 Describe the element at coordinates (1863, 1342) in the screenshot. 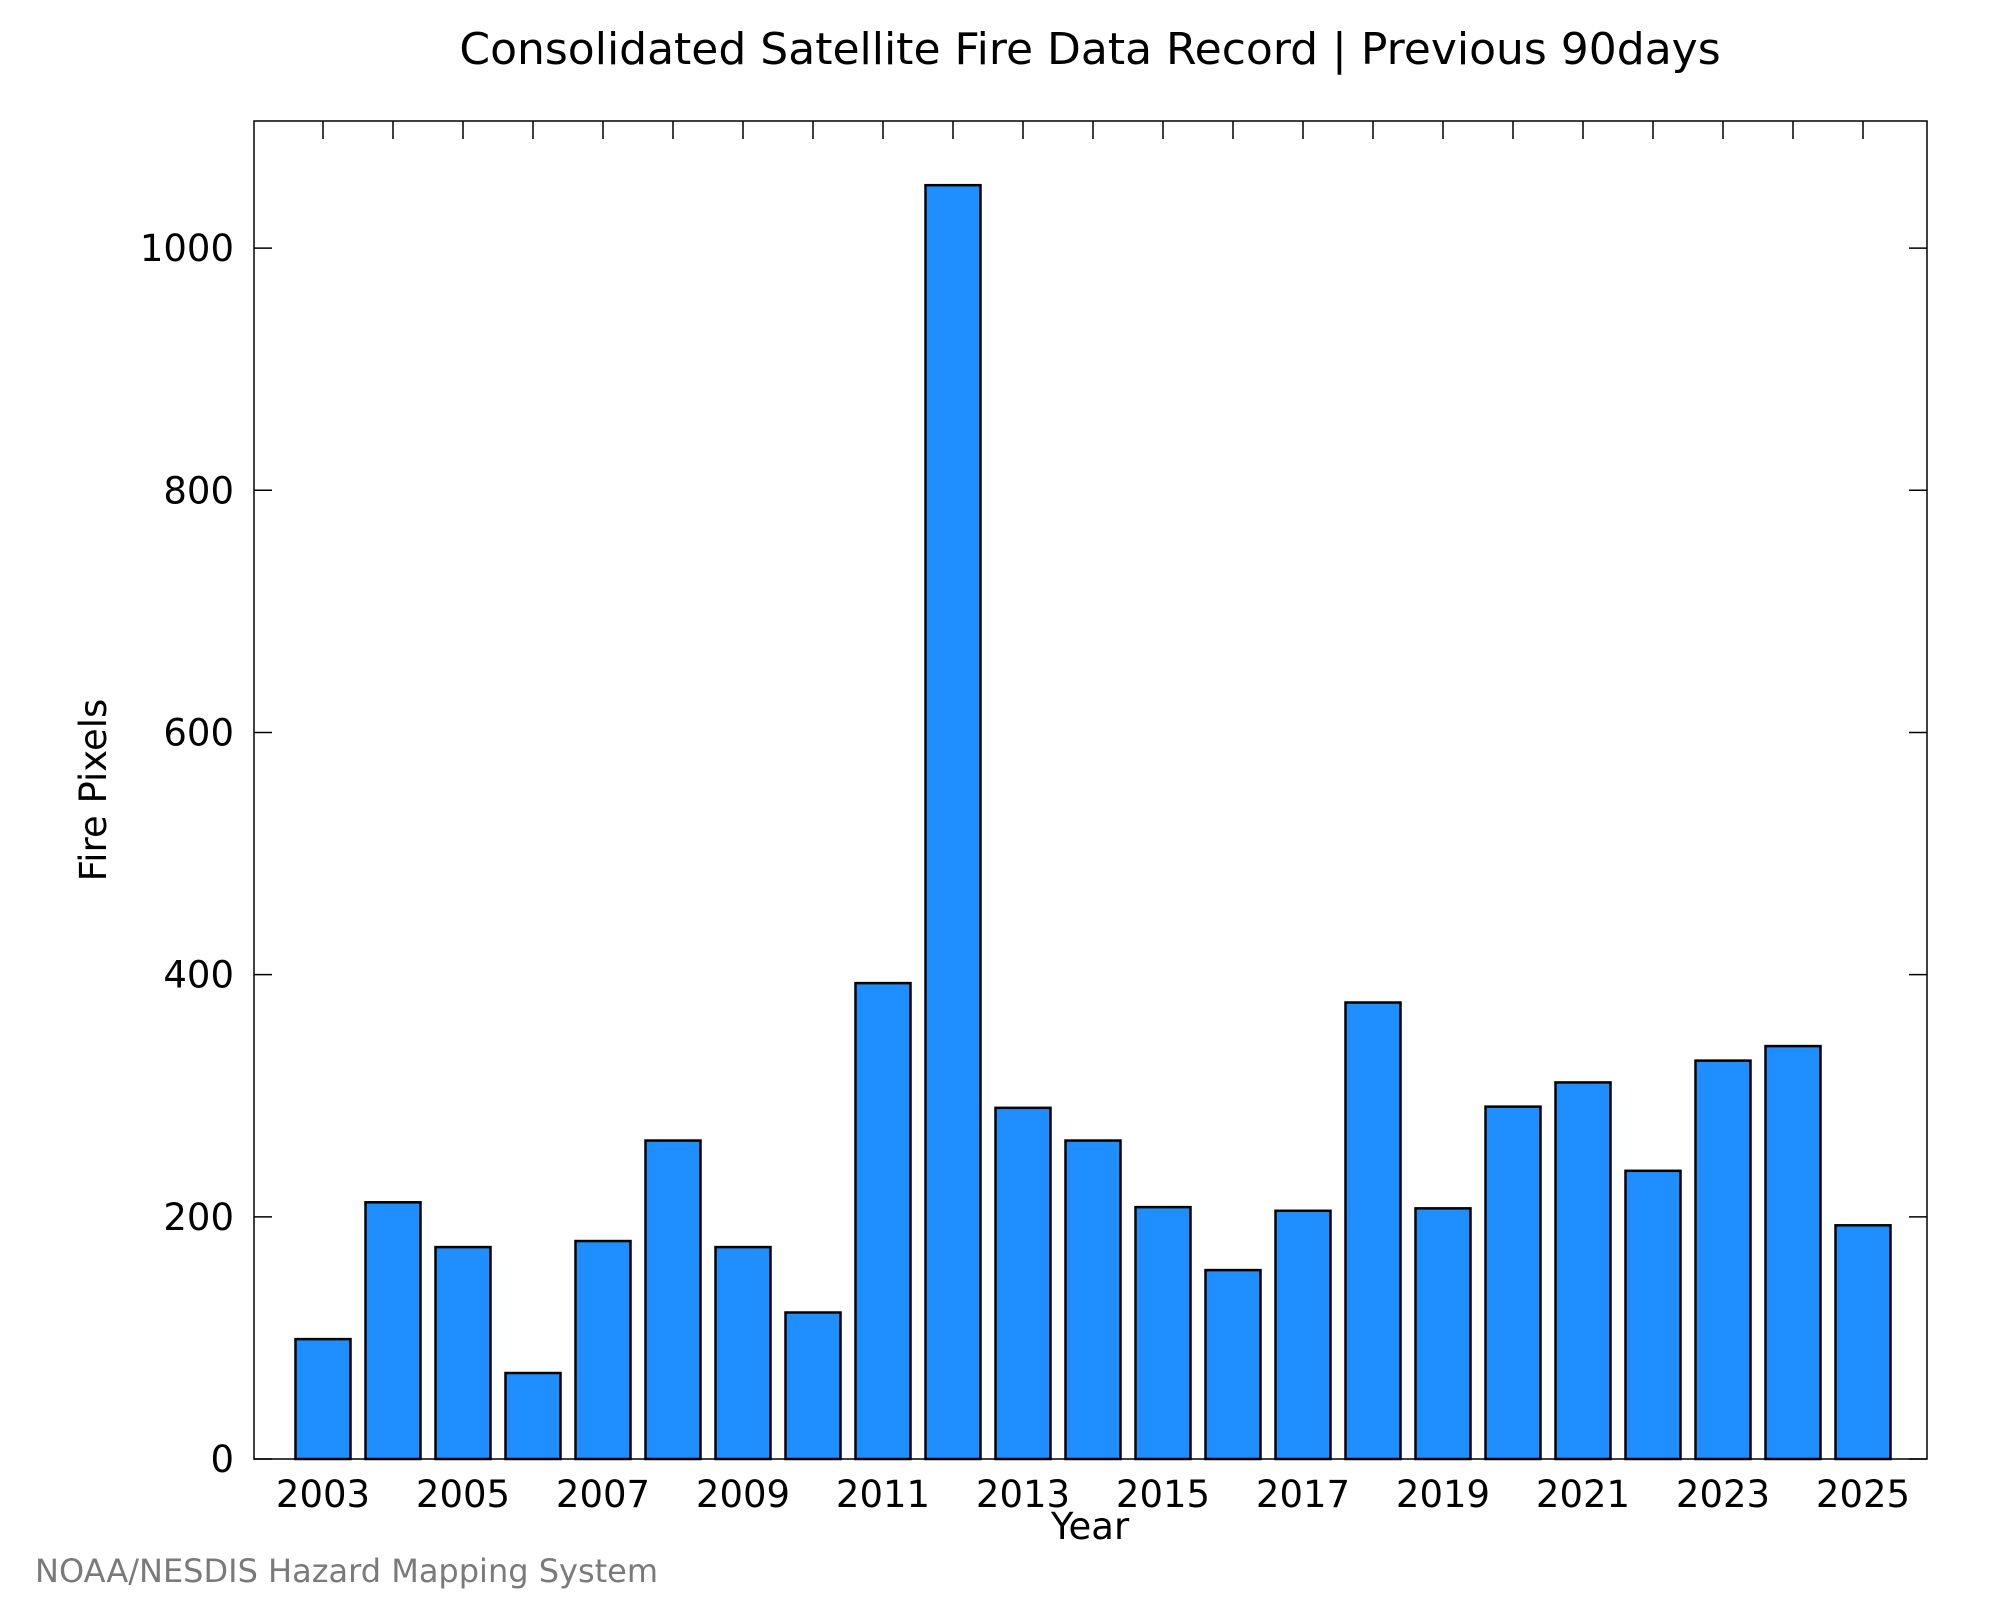

I see `bar-2025` at that location.